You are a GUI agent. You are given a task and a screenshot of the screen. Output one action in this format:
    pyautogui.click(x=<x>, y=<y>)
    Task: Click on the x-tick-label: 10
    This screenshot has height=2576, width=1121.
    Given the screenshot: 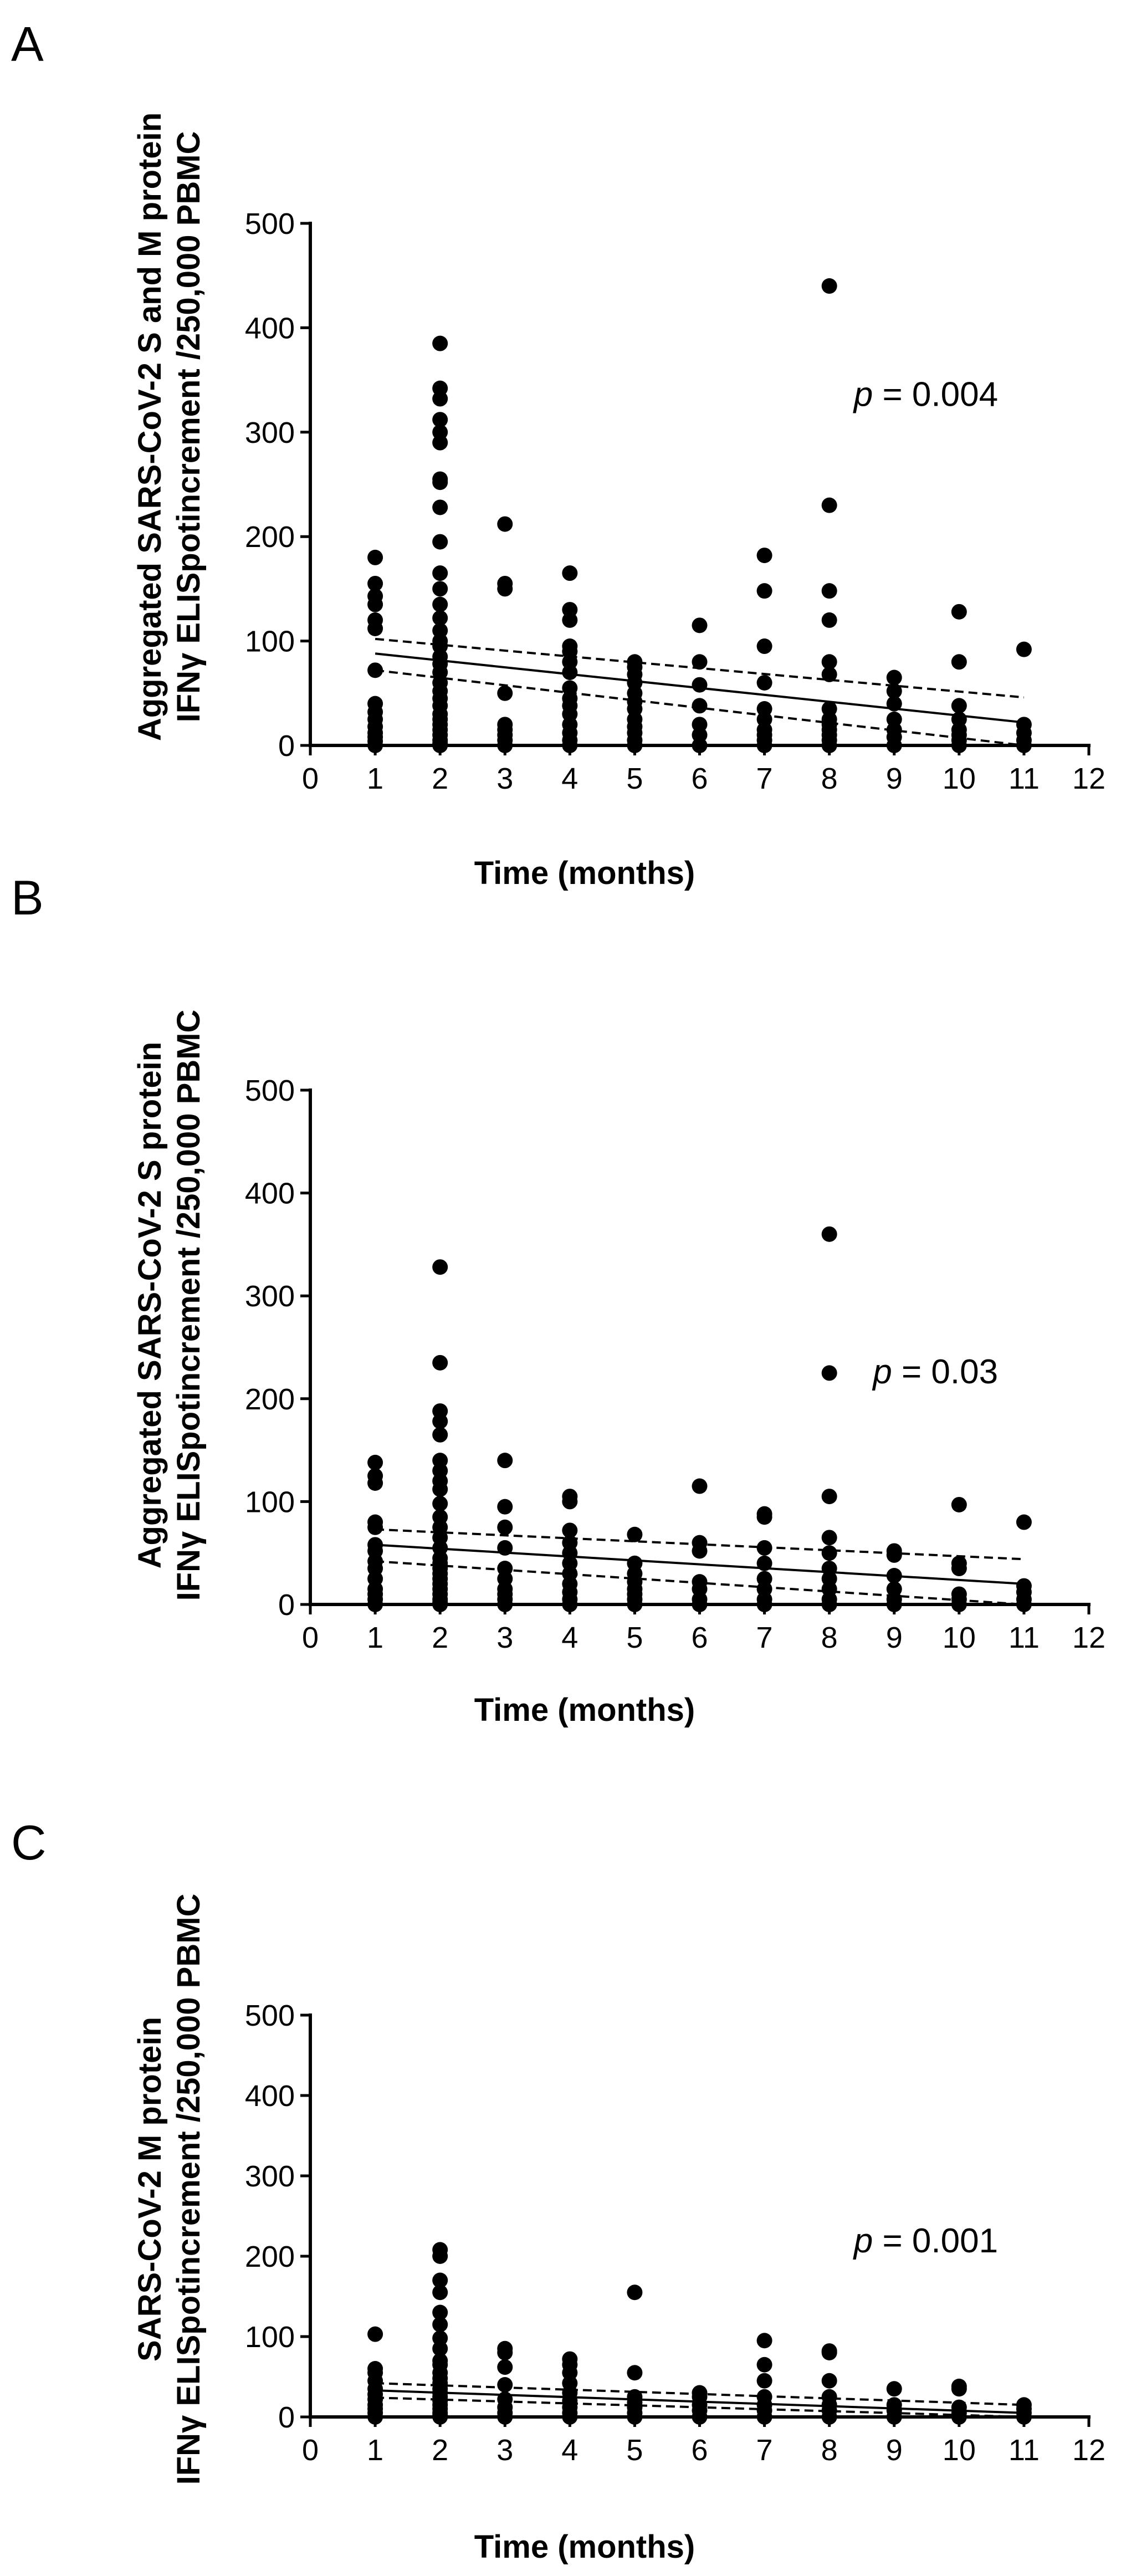 What is the action you would take?
    pyautogui.click(x=959, y=1638)
    